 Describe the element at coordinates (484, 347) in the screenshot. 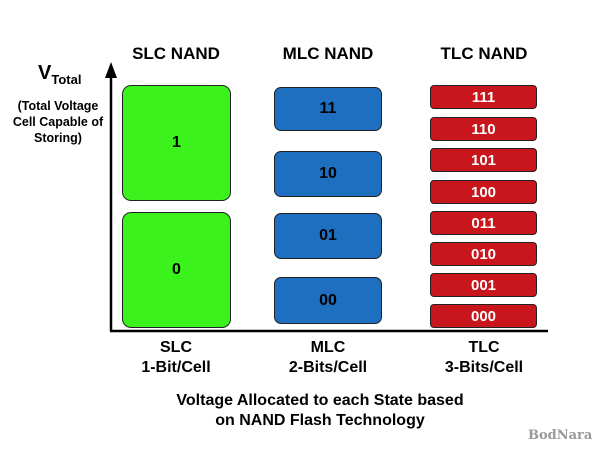

I see `tlc-type: TLC` at that location.